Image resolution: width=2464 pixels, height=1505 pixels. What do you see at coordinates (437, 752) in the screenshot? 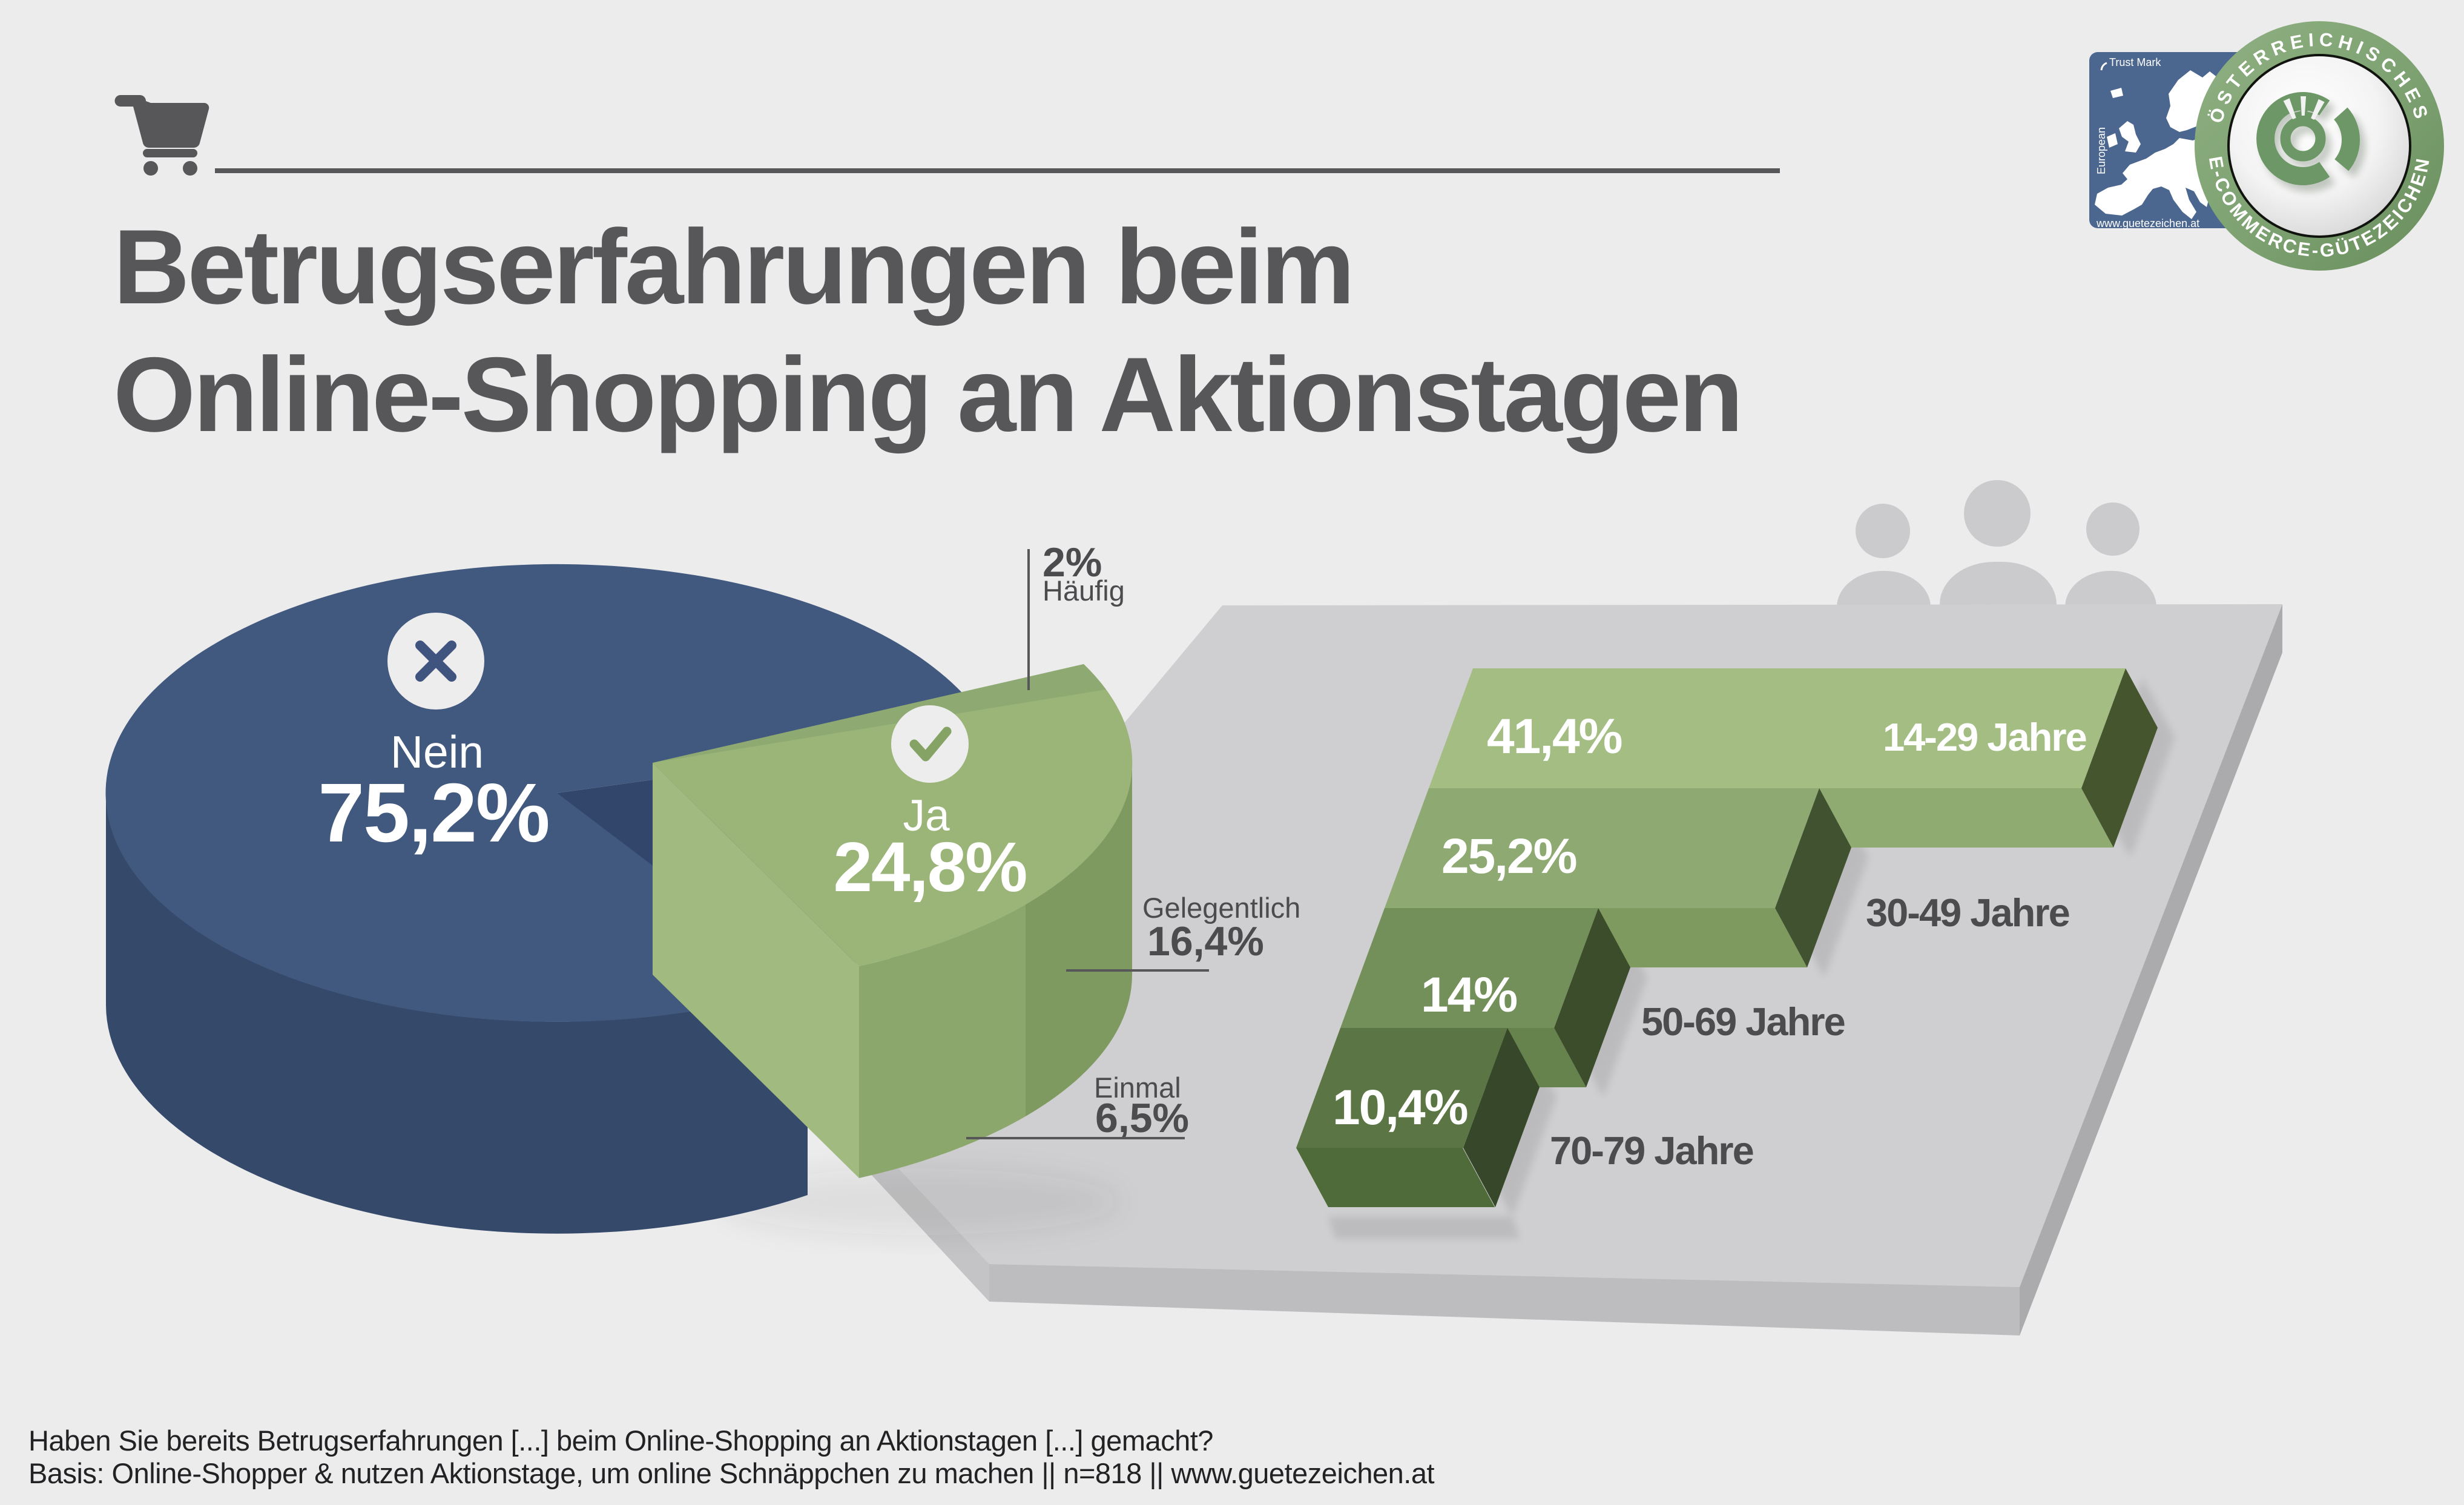
I see `svg-text: Nein` at bounding box center [437, 752].